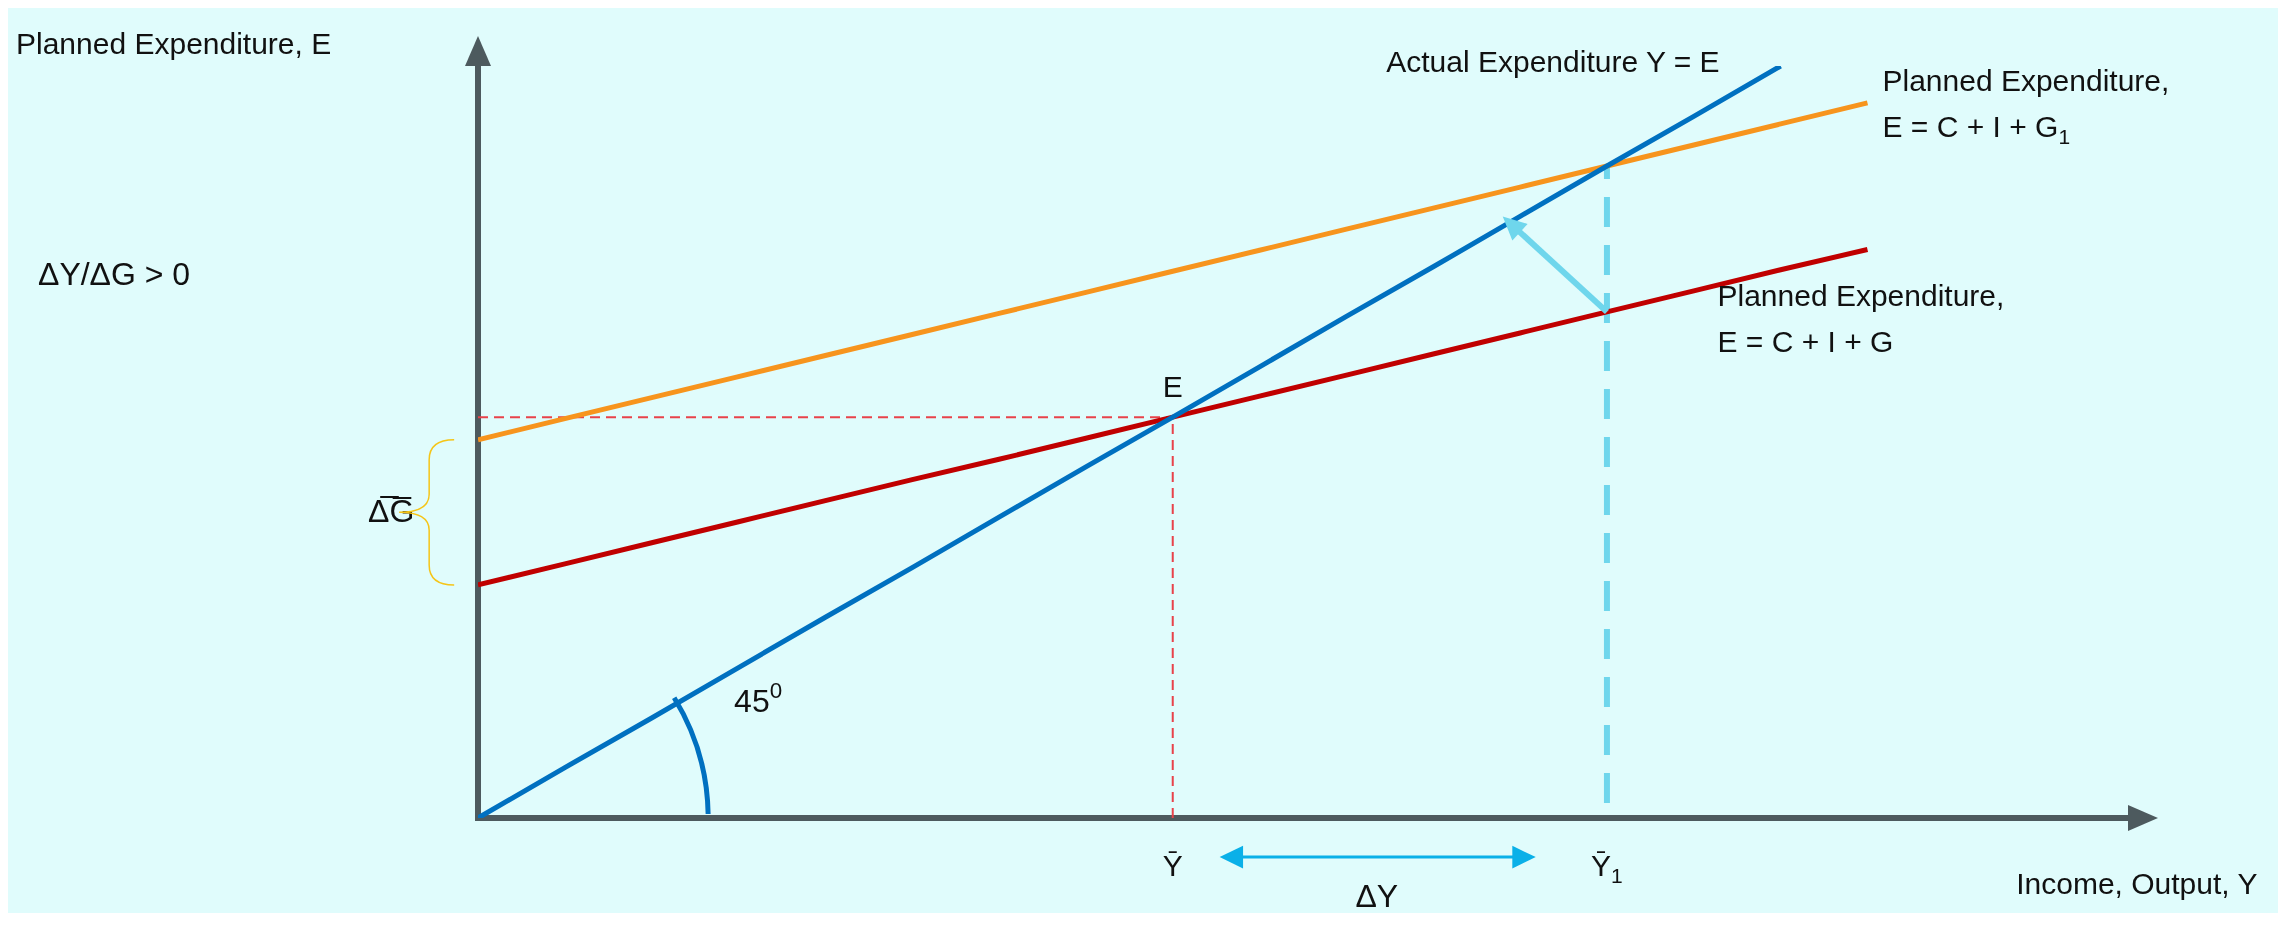 The width and height of the screenshot is (2293, 930). Describe the element at coordinates (1172, 866) in the screenshot. I see `x-tick-label: Ȳ` at that location.